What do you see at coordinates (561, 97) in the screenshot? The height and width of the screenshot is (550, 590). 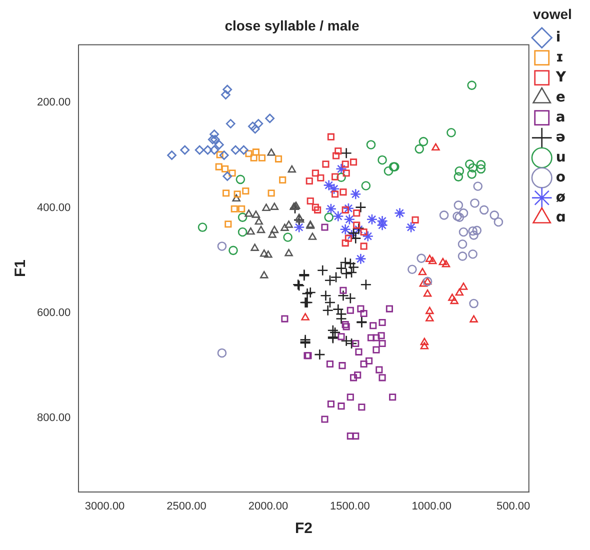 I see `legend-label: e` at bounding box center [561, 97].